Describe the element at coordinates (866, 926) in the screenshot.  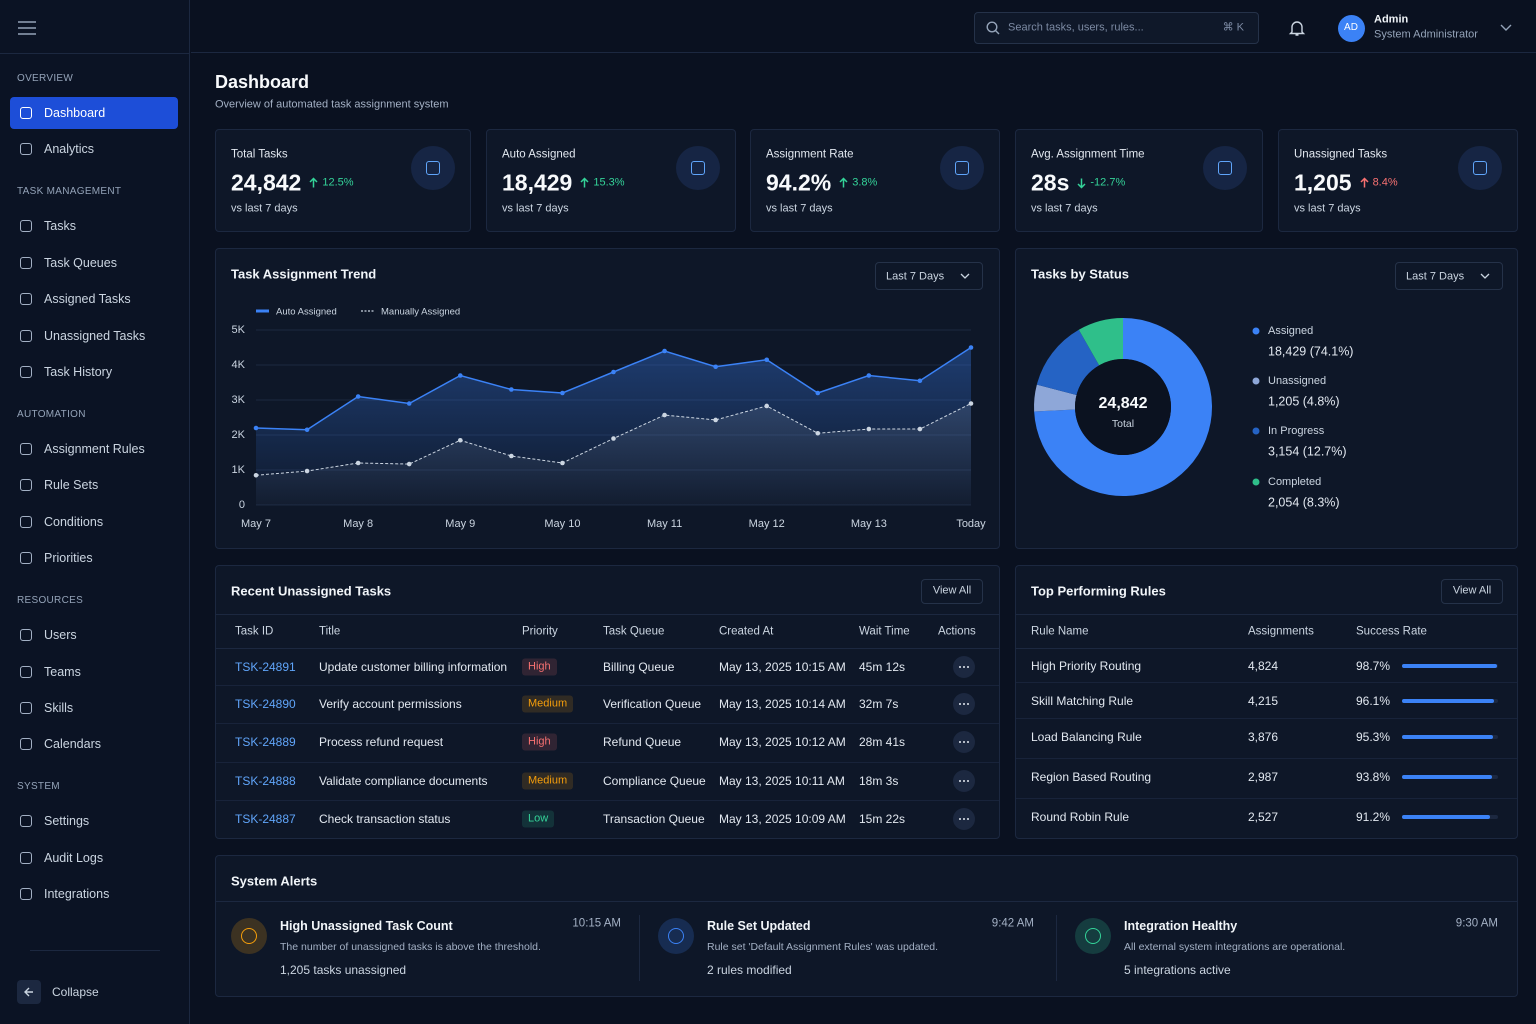
I see `alerts-card` at that location.